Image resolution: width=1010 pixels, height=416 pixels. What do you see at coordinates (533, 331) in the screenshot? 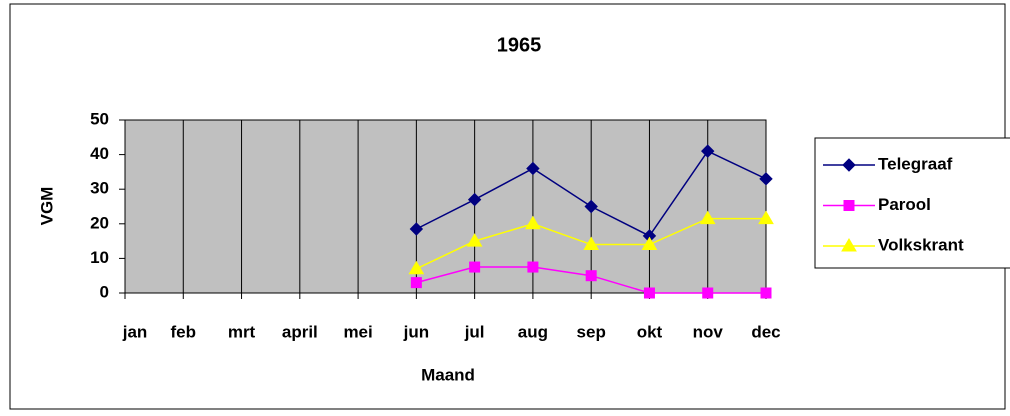
I see `x-tick-label: aug` at bounding box center [533, 331].